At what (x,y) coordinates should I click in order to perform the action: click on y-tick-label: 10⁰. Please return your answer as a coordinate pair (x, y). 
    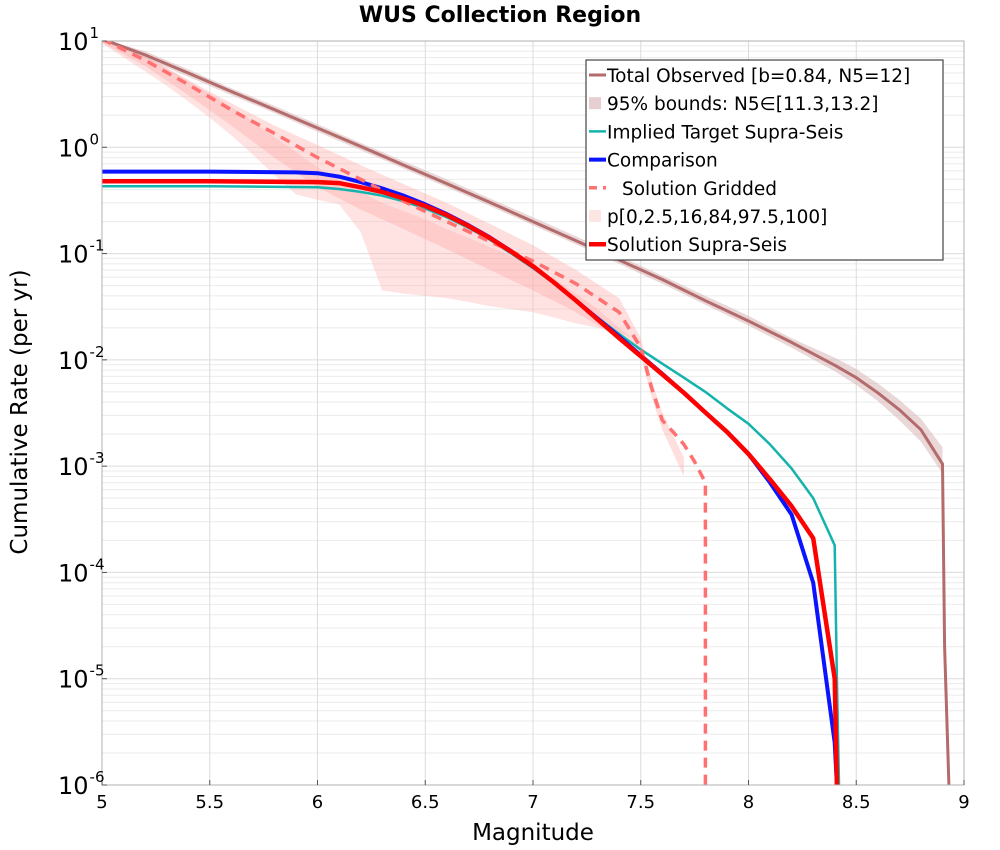
    Looking at the image, I should click on (78, 146).